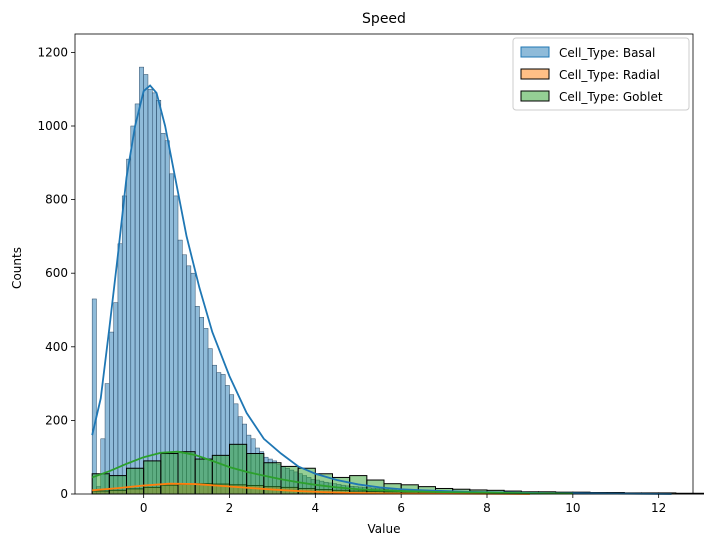 This screenshot has width=704, height=547. Describe the element at coordinates (609, 75) in the screenshot. I see `legend-label: Cell_Type: Radial` at that location.